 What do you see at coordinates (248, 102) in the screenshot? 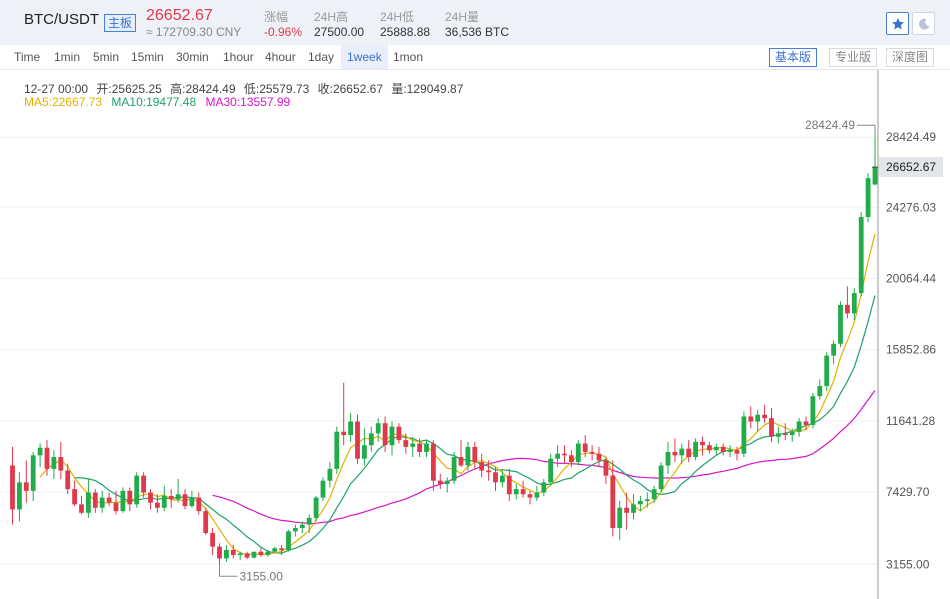
I see `ma30-value: MA30:13557.99` at bounding box center [248, 102].